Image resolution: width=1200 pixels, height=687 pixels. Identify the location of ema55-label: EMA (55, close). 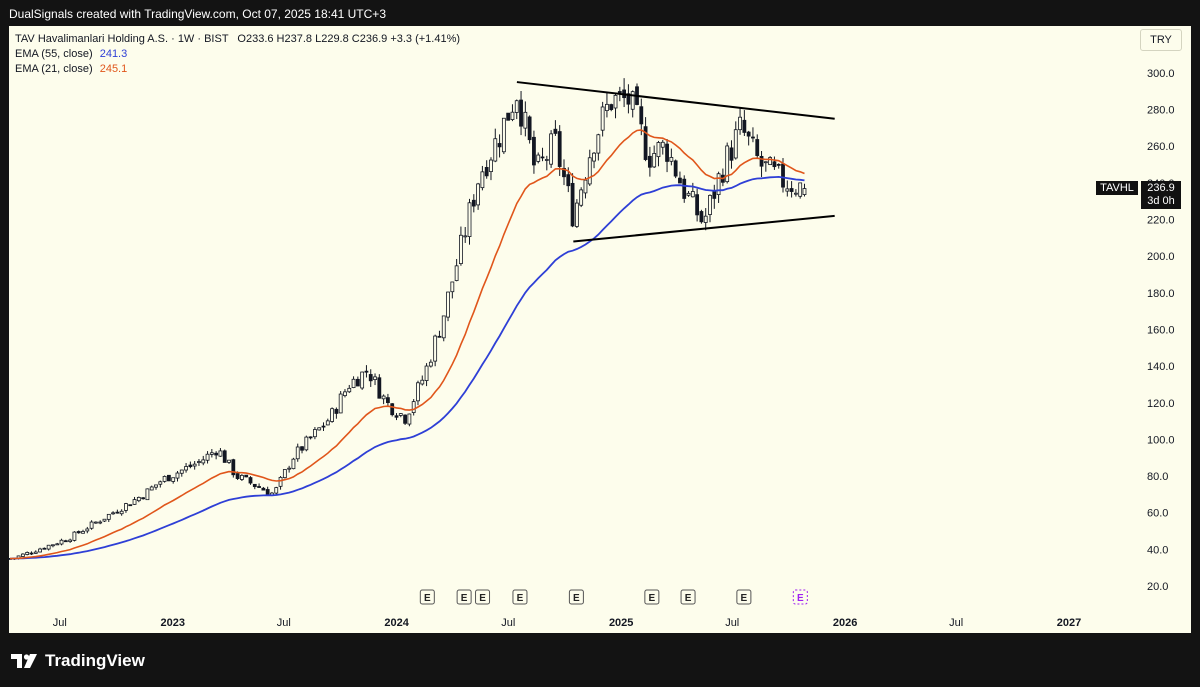
(54, 54).